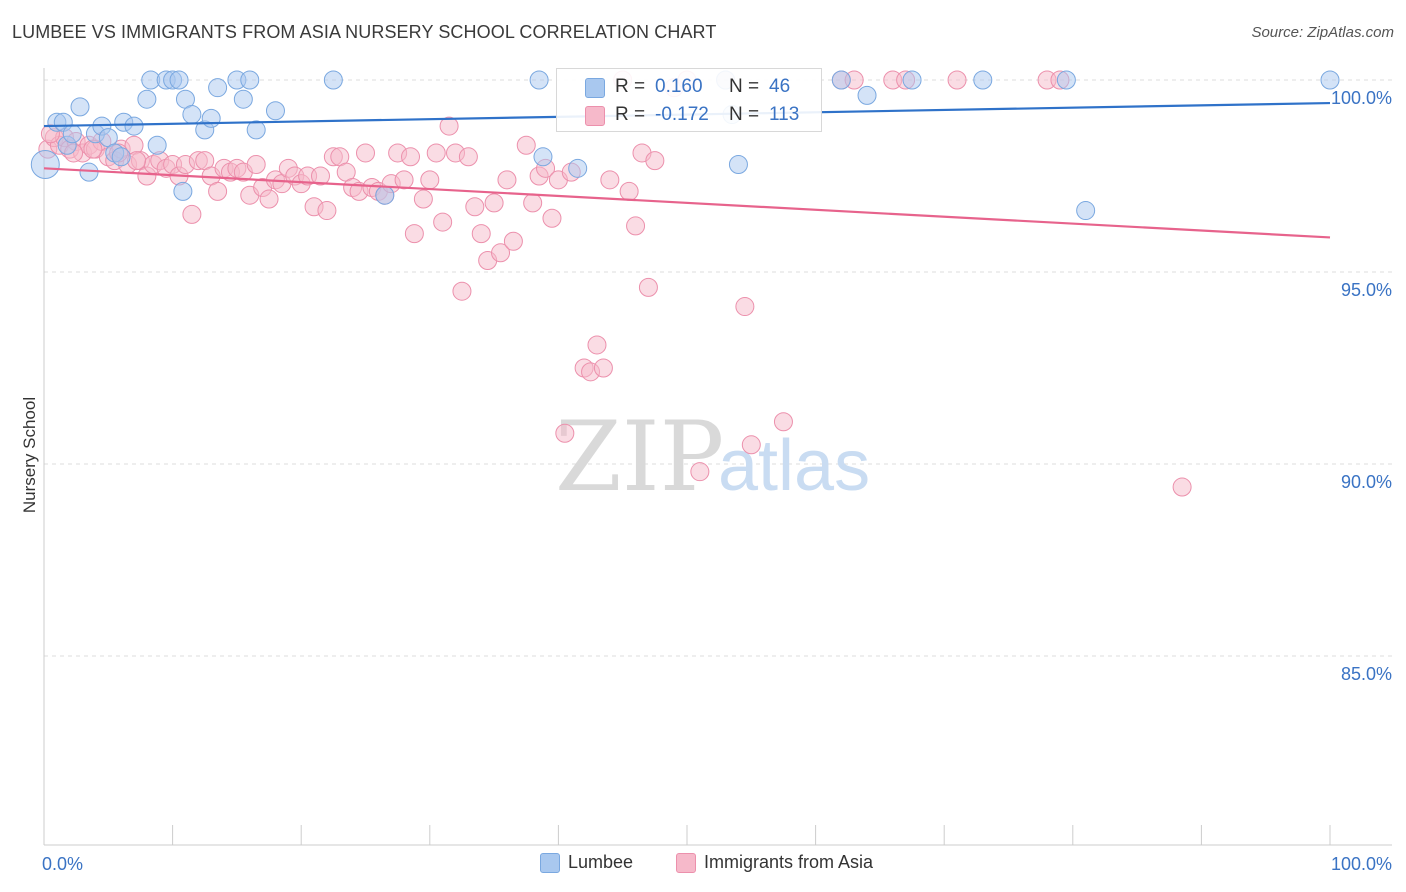 This screenshot has height=892, width=1406. I want to click on x-tick-label-left: 0.0%, so click(62, 864).